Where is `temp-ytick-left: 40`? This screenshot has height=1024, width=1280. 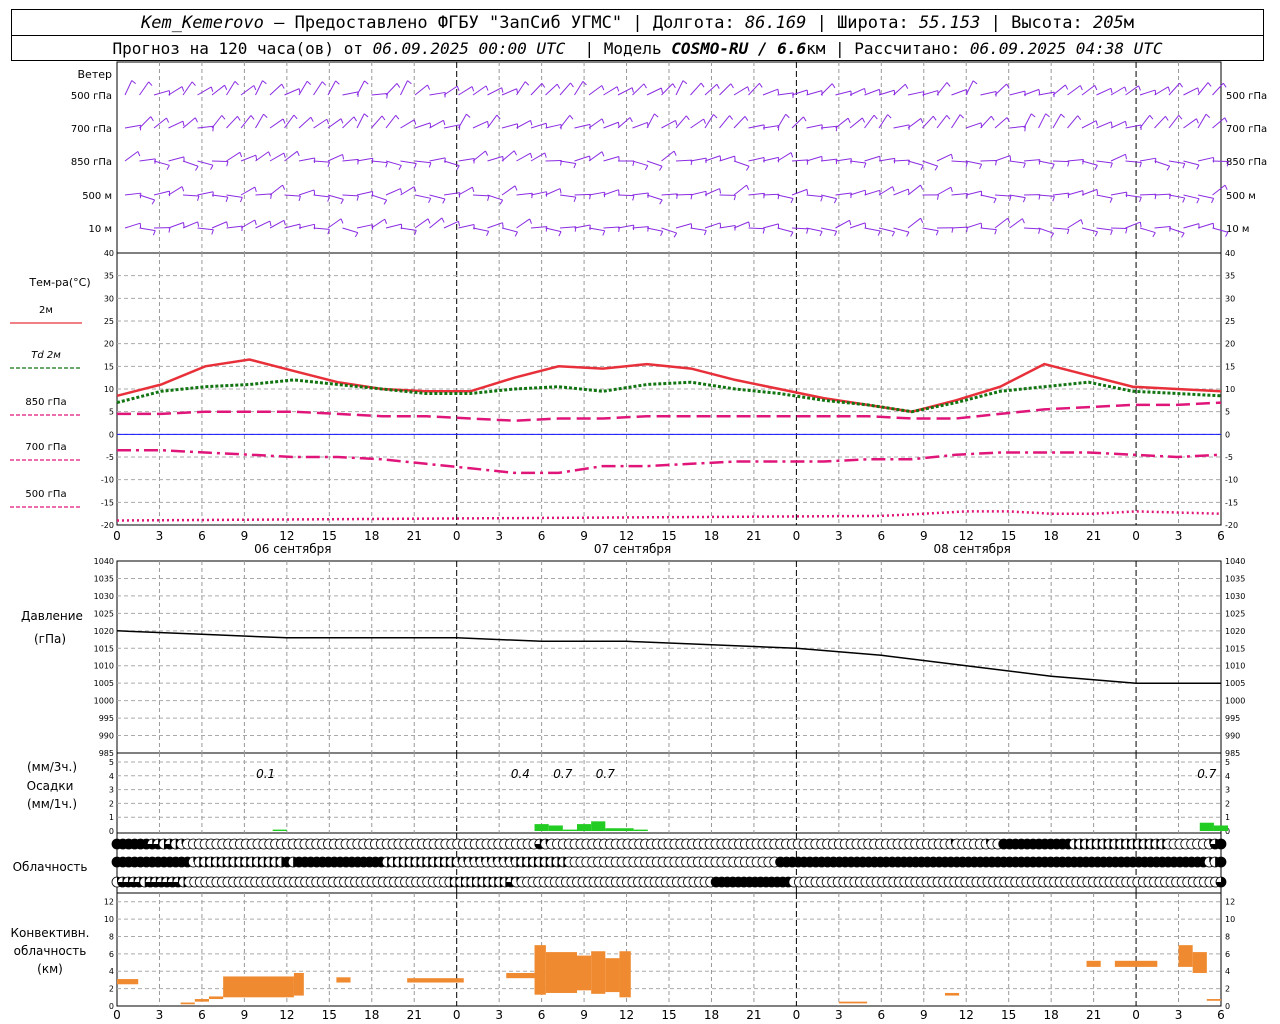
temp-ytick-left: 40 is located at coordinates (109, 253).